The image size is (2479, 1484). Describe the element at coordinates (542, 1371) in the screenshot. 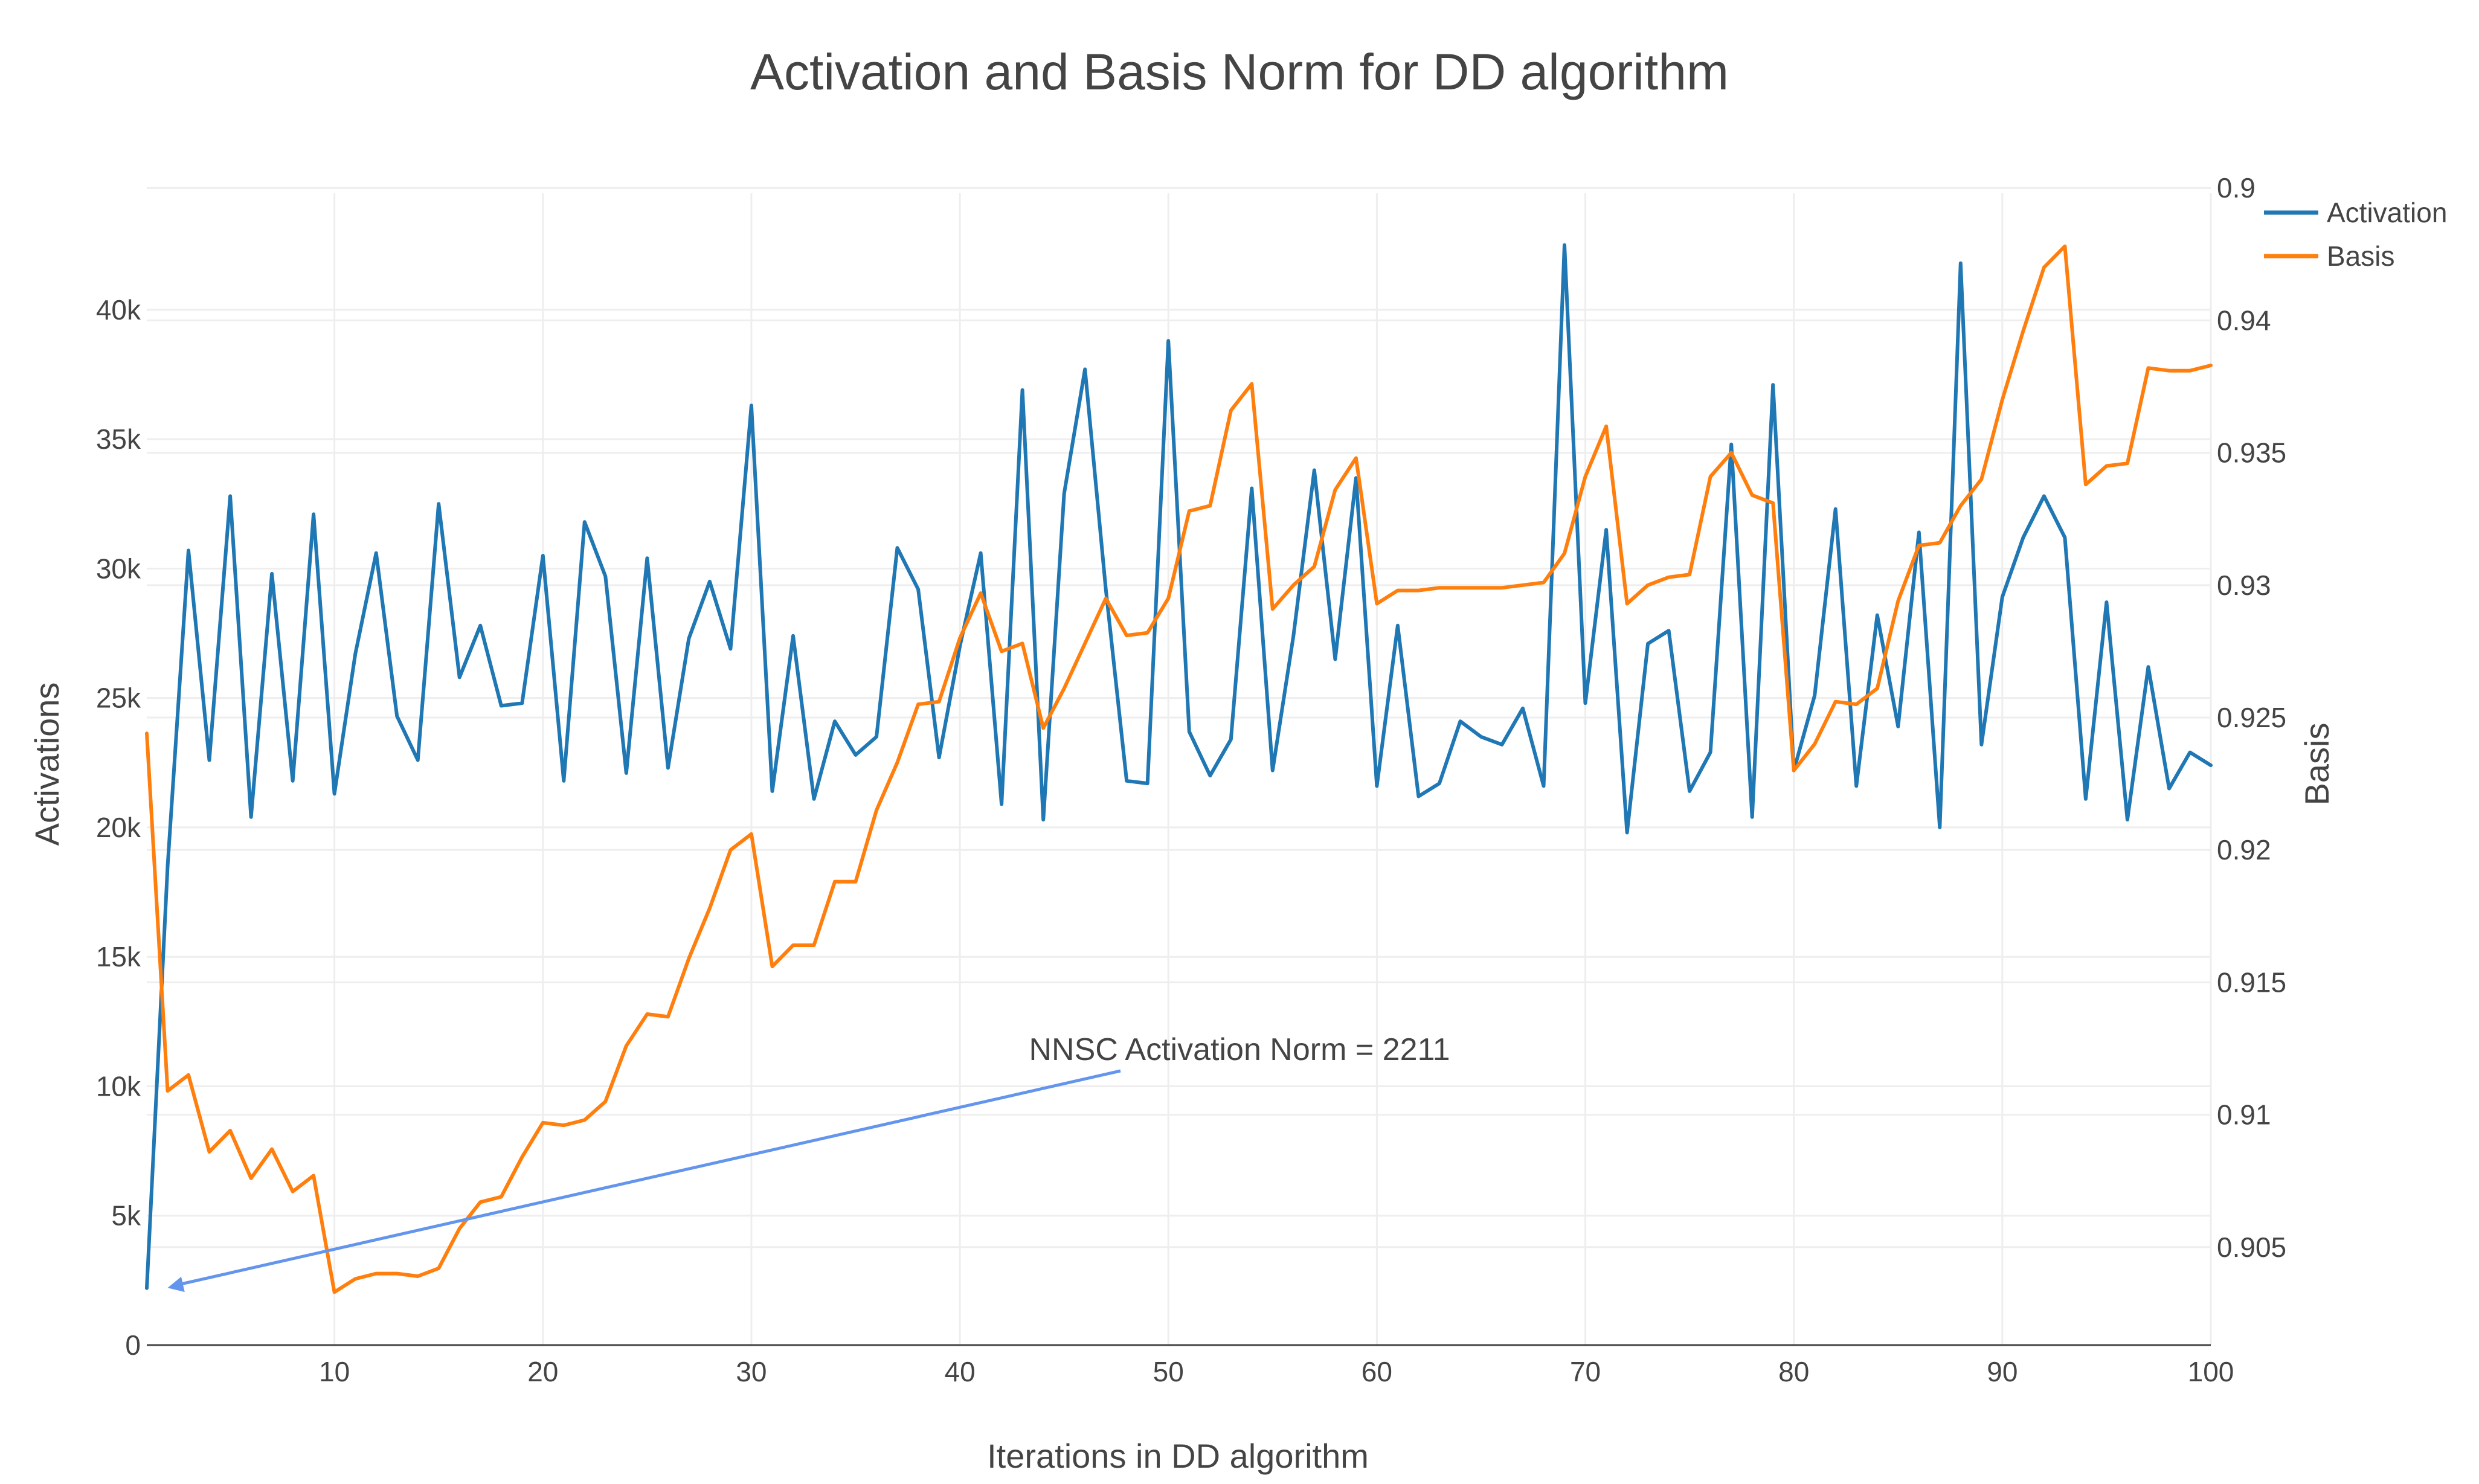

I see `x-tick-label: 20` at that location.